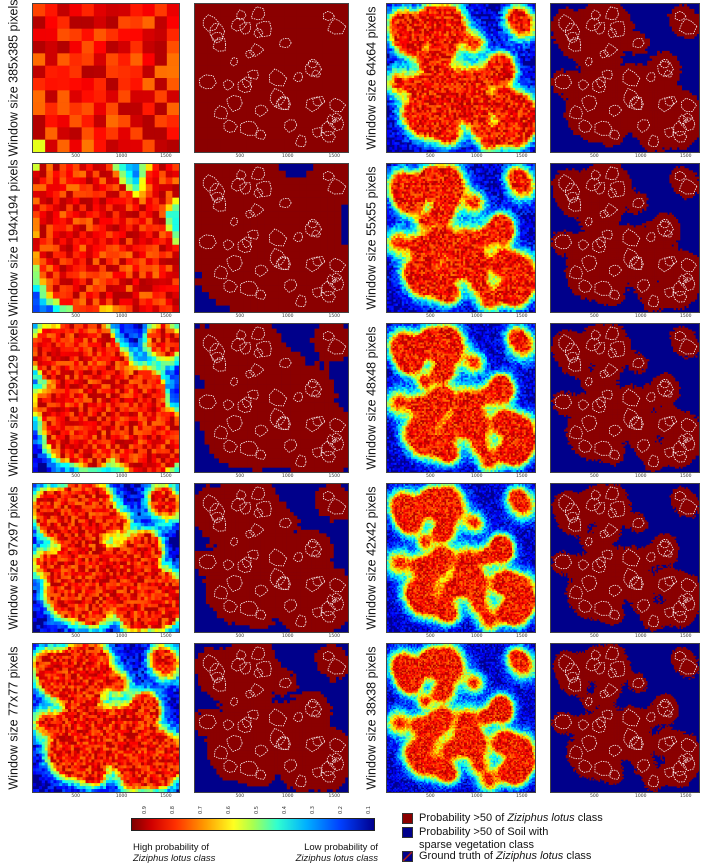 The width and height of the screenshot is (706, 864). Describe the element at coordinates (121, 316) in the screenshot. I see `row-2-col-1-x-tick: 1000` at that location.